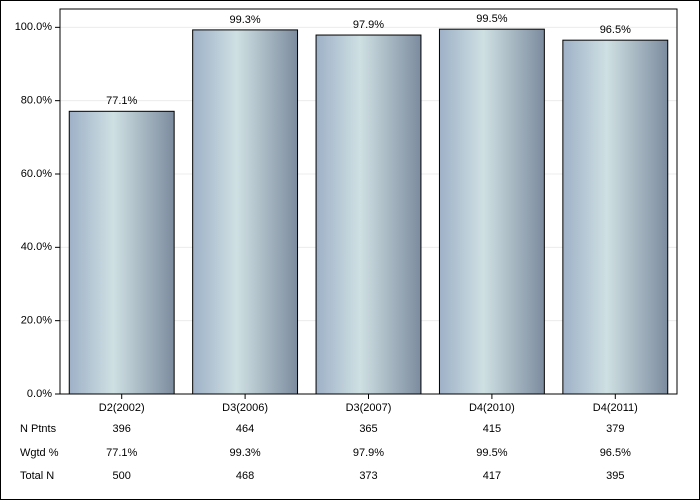 This screenshot has height=500, width=700. What do you see at coordinates (492, 476) in the screenshot?
I see `table-cell: 417` at bounding box center [492, 476].